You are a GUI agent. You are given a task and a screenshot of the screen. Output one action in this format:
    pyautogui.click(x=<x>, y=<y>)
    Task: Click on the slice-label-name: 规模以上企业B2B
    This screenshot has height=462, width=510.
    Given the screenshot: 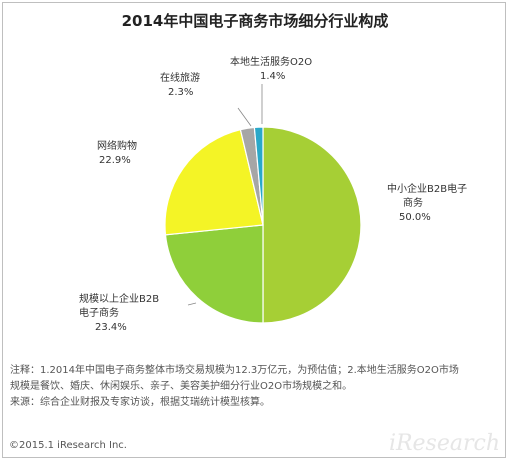 What is the action you would take?
    pyautogui.click(x=119, y=299)
    